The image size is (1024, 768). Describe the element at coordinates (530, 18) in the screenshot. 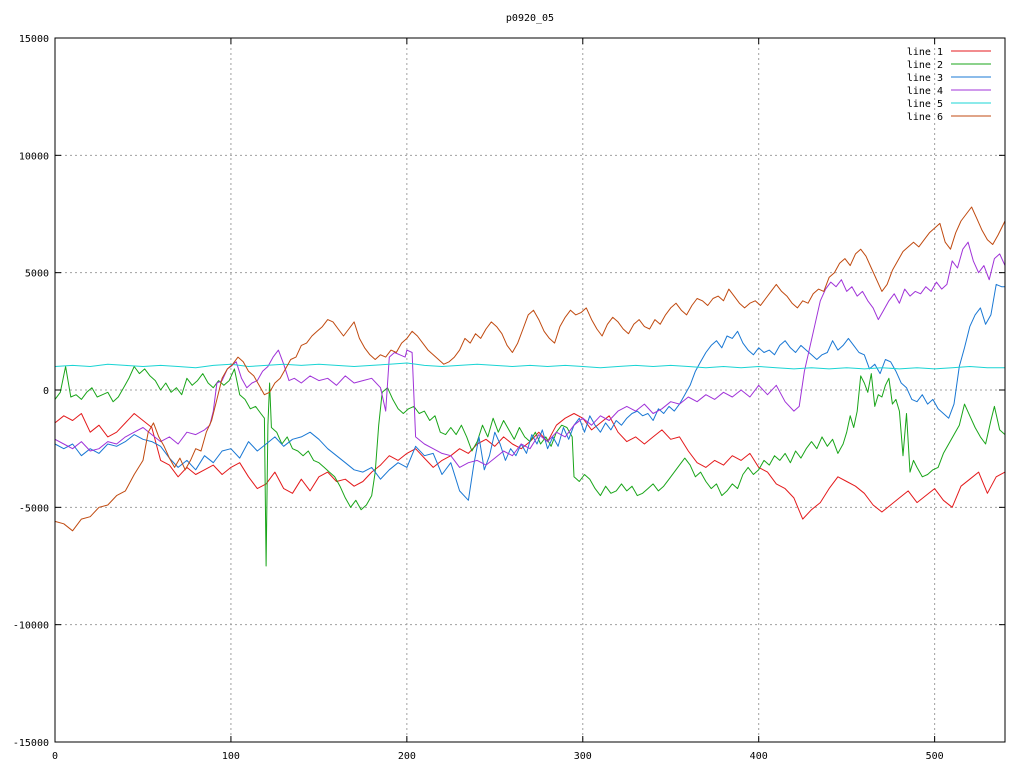

I see `chart-title: p0920_05` at that location.